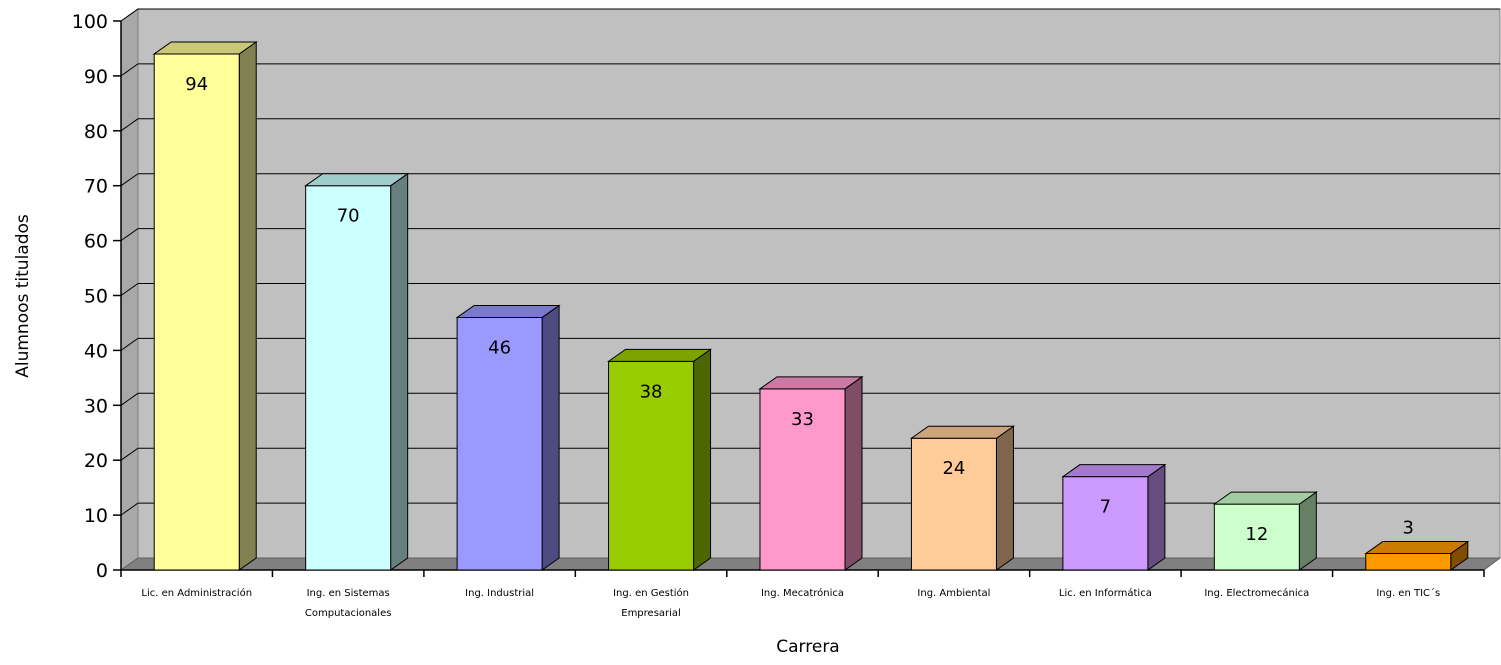  I want to click on y-tick-label: 30, so click(96, 406).